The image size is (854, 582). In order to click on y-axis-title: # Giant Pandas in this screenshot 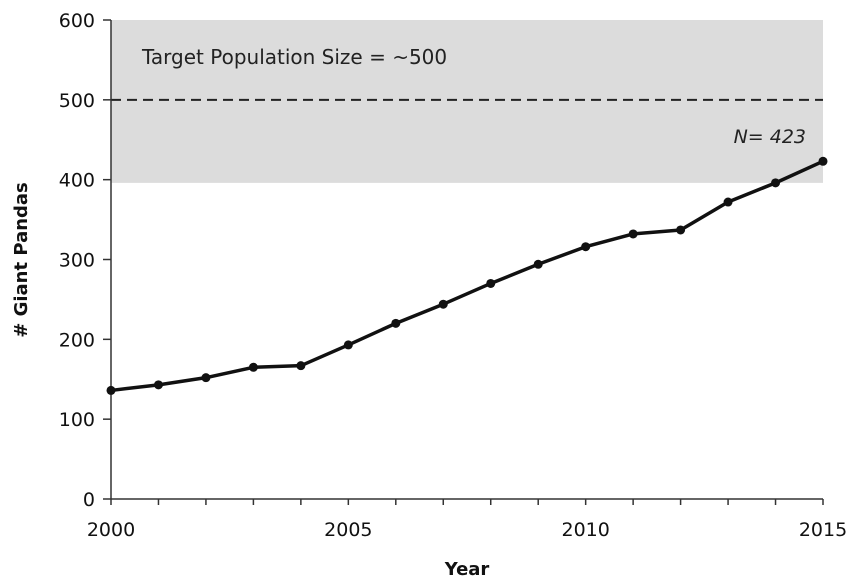, I will do `click(21, 260)`.